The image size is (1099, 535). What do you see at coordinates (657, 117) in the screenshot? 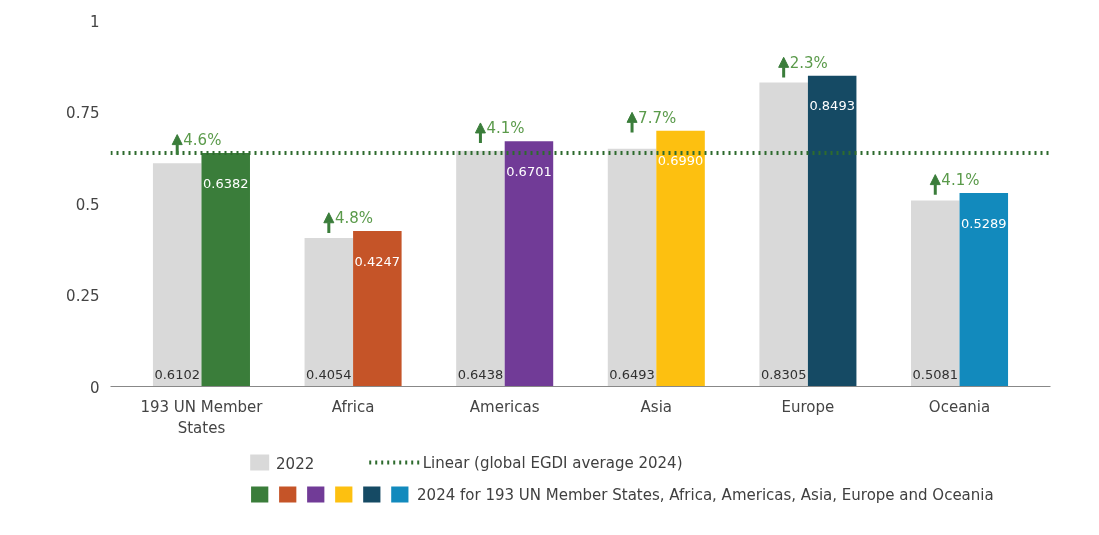
I see `annotation: 7.7%` at bounding box center [657, 117].